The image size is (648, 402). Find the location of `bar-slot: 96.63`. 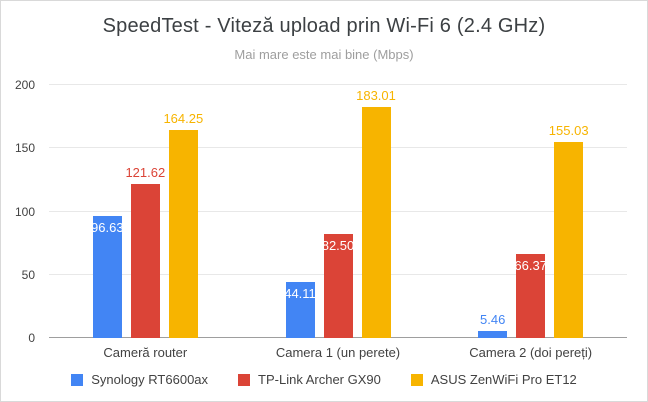

bar-slot: 96.63 is located at coordinates (107, 211).